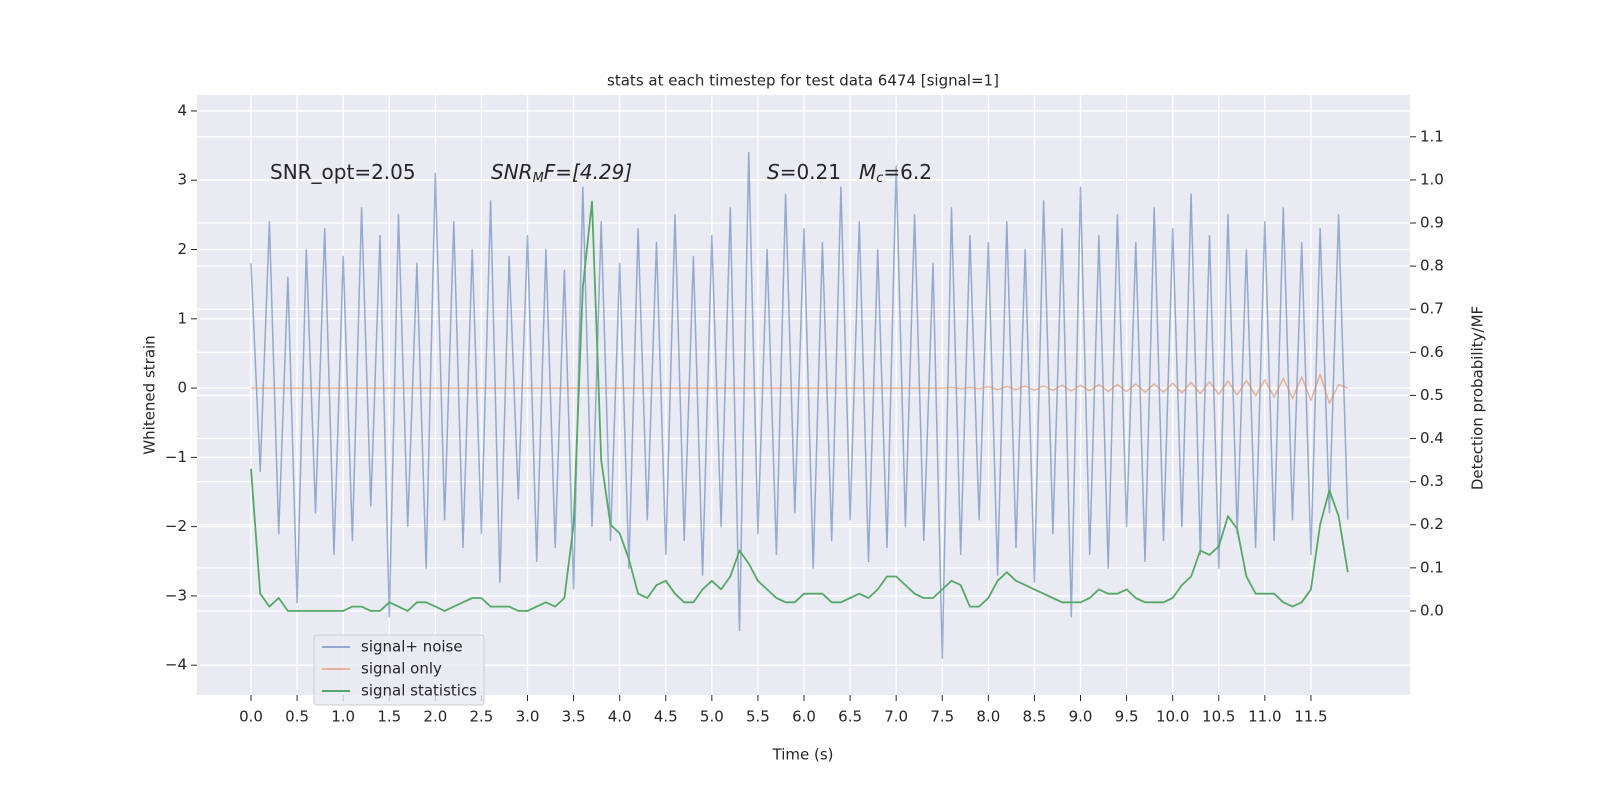 This screenshot has width=1600, height=800. I want to click on legend-label: signal statistics, so click(419, 691).